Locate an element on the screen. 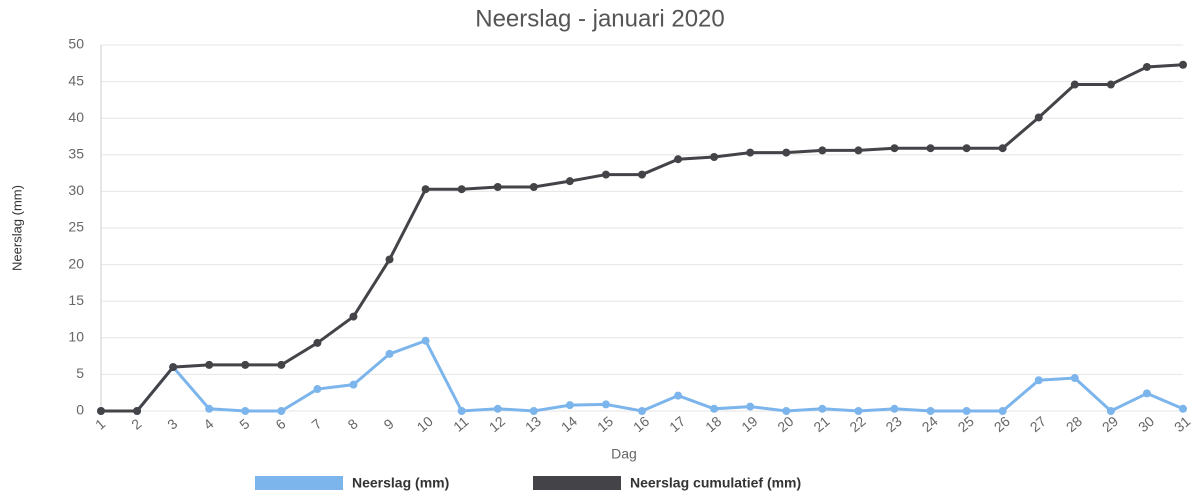 The height and width of the screenshot is (500, 1200). y-tick-label: 15 is located at coordinates (76, 300).